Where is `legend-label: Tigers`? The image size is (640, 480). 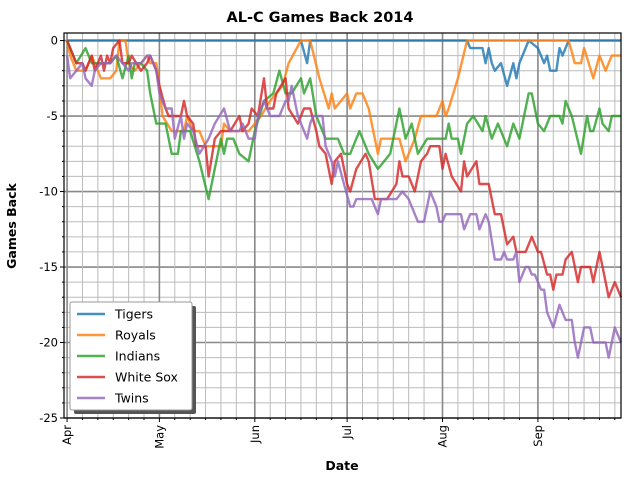
legend-label: Tigers is located at coordinates (133, 314).